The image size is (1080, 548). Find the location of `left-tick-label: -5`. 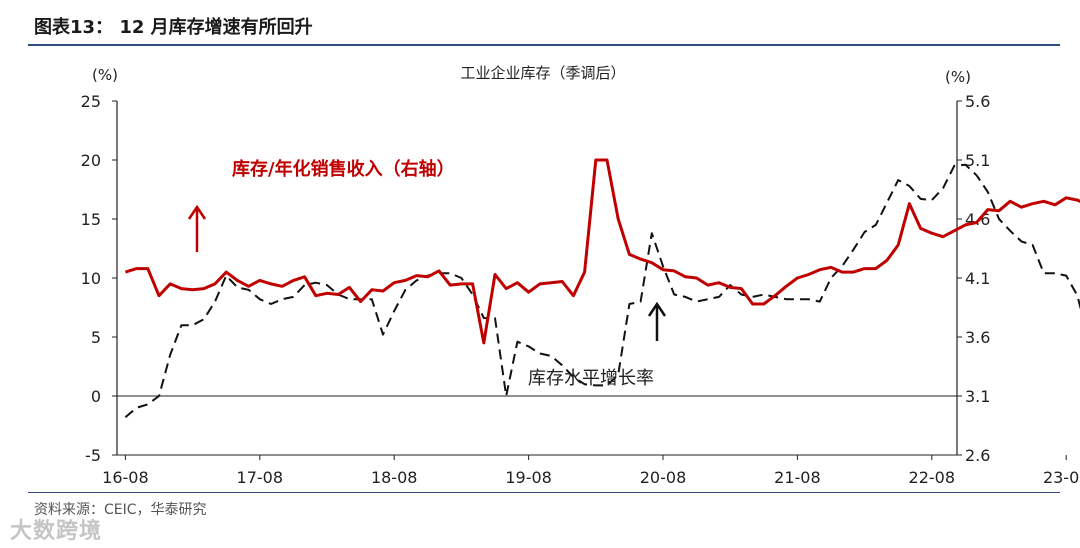

left-tick-label: -5 is located at coordinates (93, 455).